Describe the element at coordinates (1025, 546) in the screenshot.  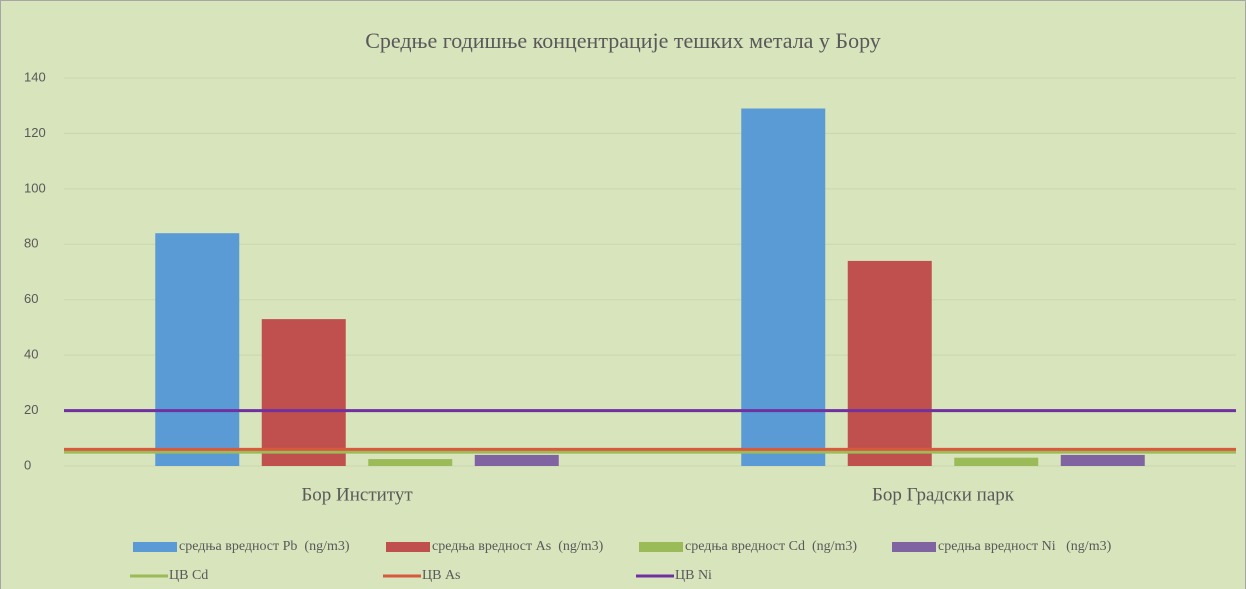
I see `legend-label: средња вредност Ni (ng/m3)` at that location.